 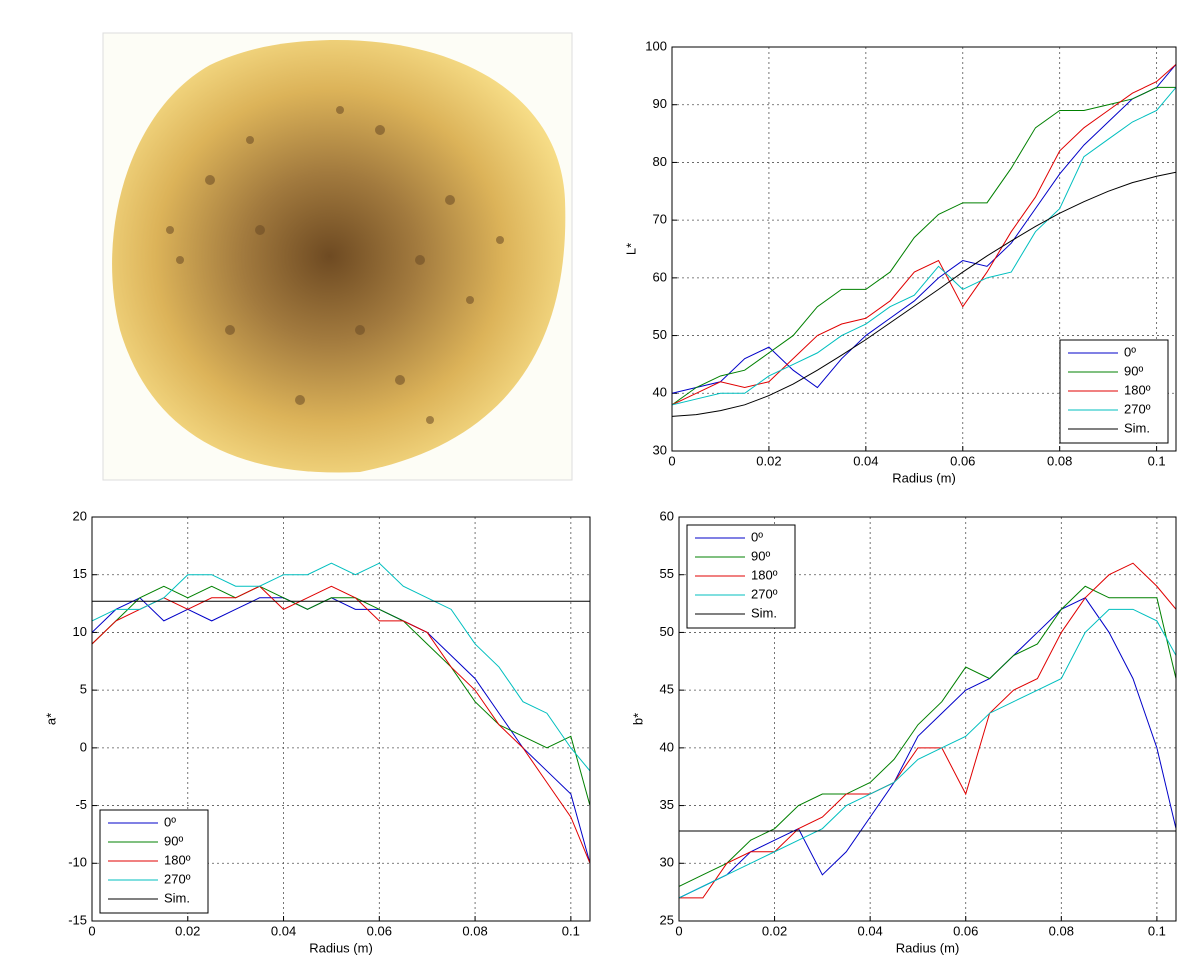 I want to click on y-tick-label: -5, so click(x=81, y=804).